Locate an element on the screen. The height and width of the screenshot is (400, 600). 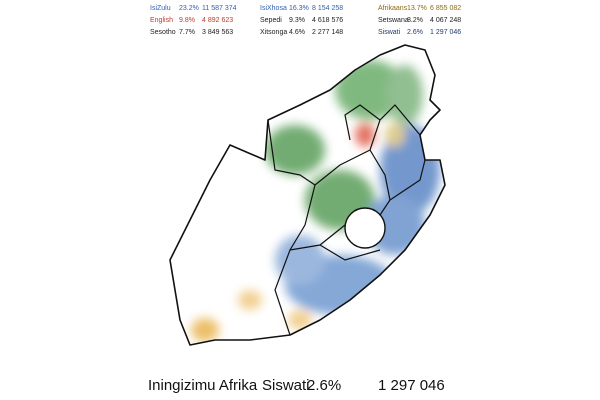
language-percent: 16.3% is located at coordinates (299, 8).